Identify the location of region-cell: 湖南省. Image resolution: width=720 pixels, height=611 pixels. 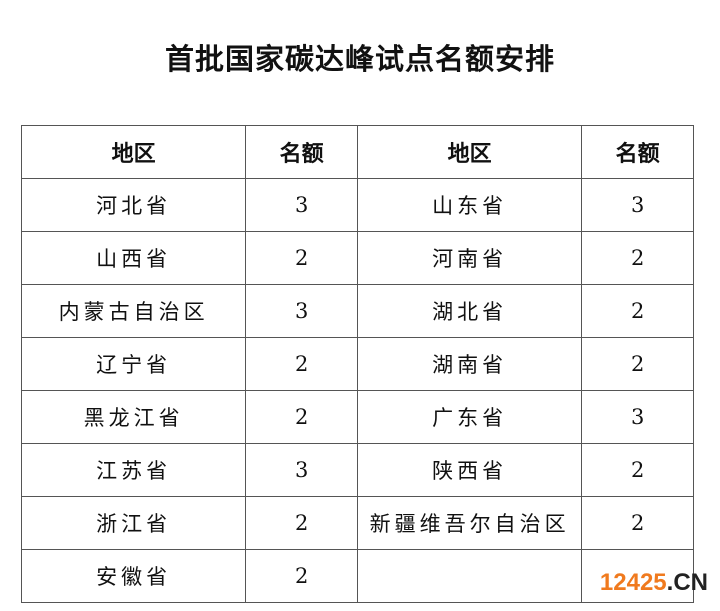
(469, 364).